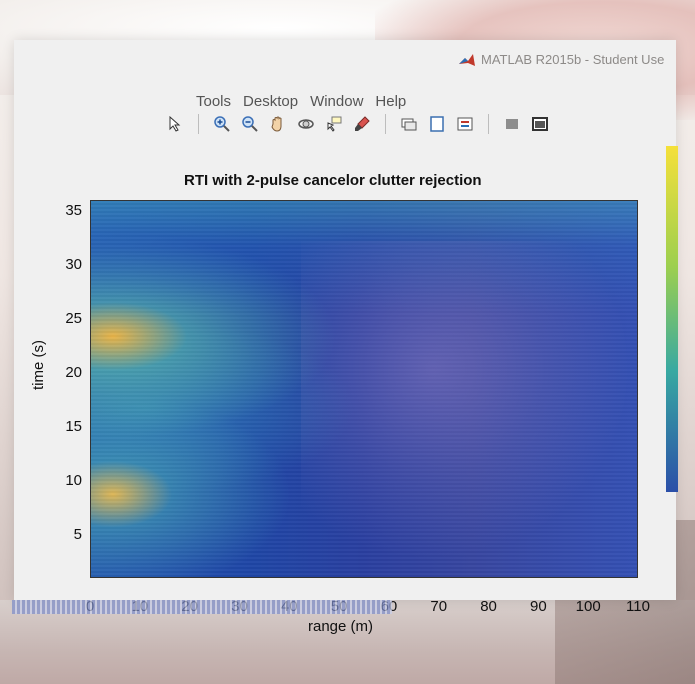  What do you see at coordinates (306, 124) in the screenshot?
I see `rotate-3d-icon` at bounding box center [306, 124].